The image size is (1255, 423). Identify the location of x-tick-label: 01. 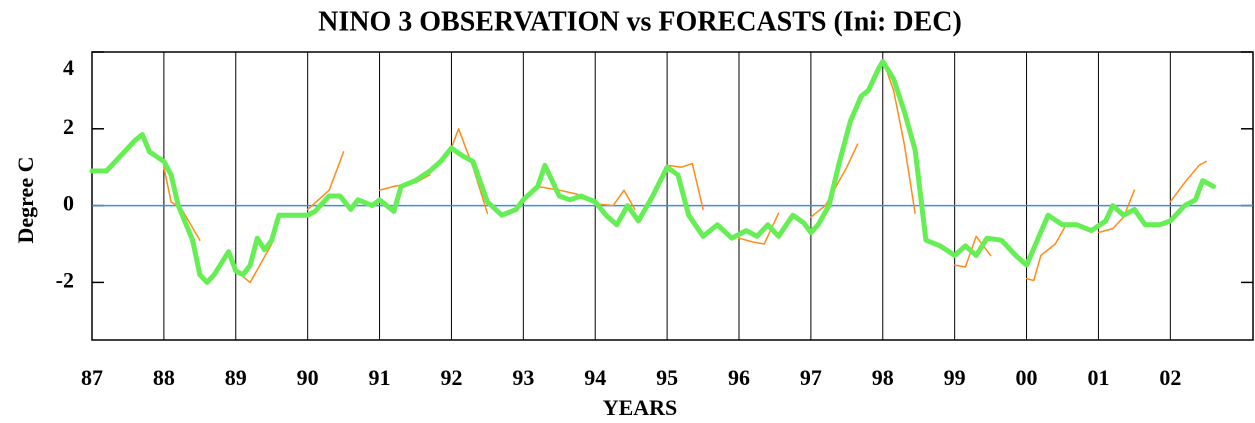
(1098, 377).